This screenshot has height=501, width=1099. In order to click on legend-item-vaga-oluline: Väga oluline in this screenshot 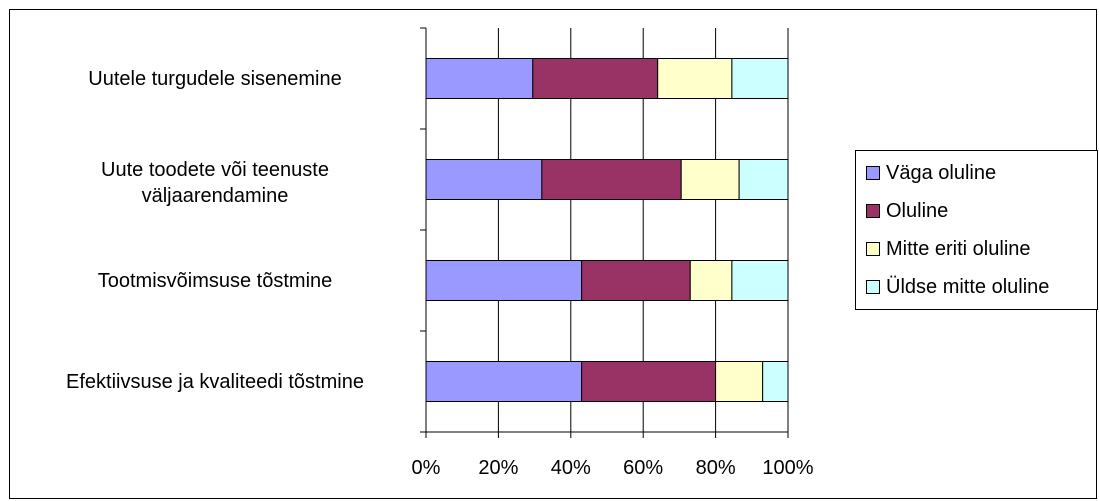, I will do `click(931, 173)`.